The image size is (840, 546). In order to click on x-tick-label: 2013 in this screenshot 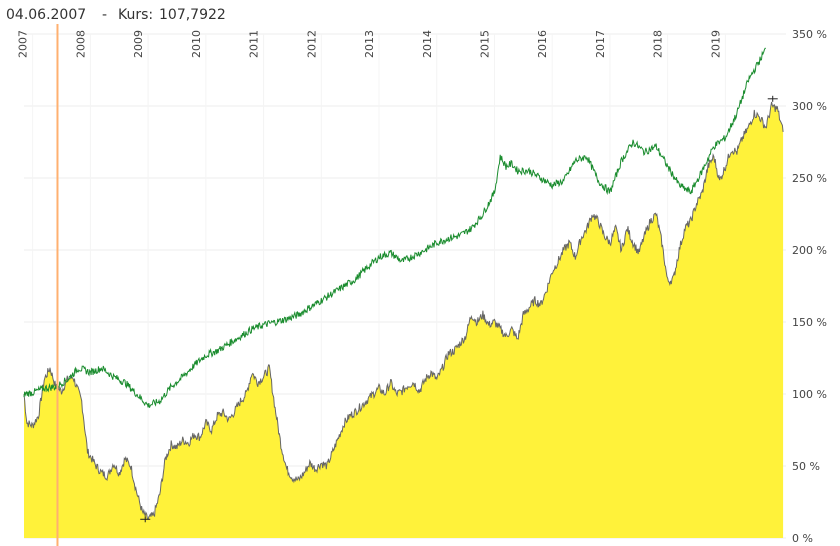, I will do `click(369, 44)`.